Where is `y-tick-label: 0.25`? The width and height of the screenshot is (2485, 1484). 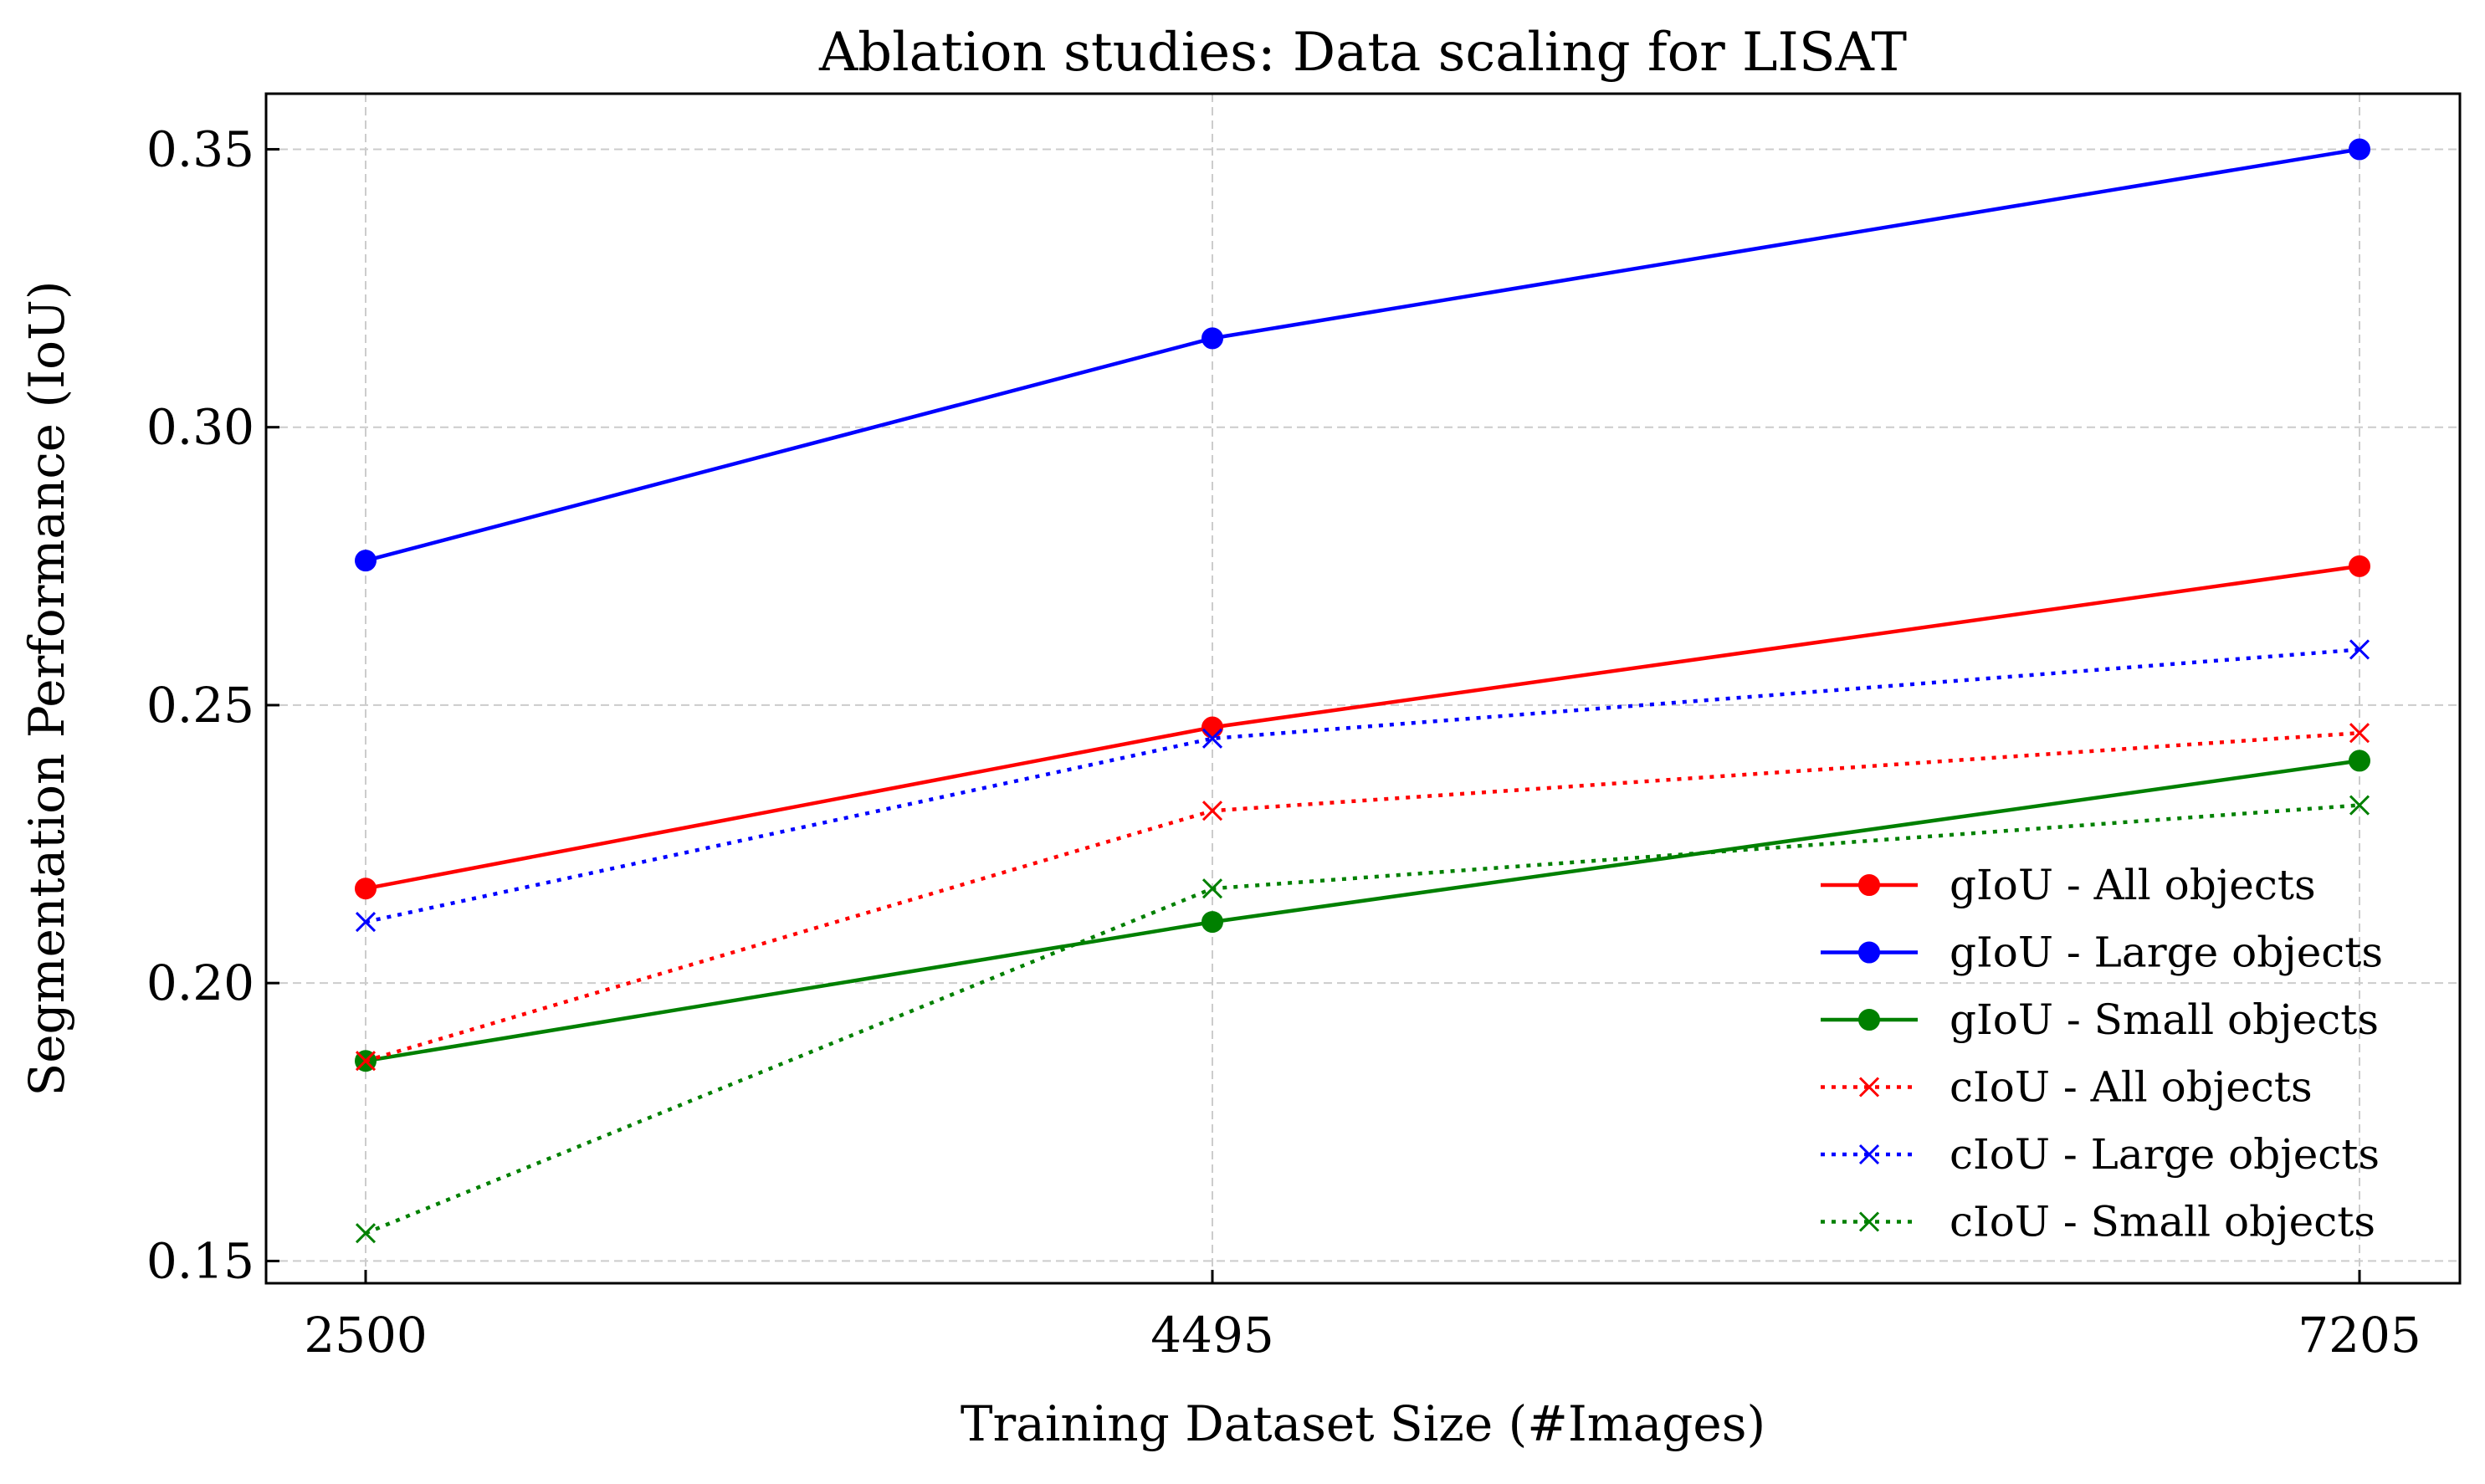
y-tick-label: 0.25 is located at coordinates (200, 705).